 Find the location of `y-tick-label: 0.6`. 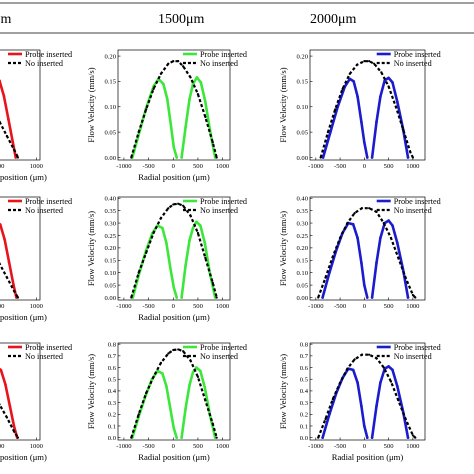

y-tick-label: 0.6 is located at coordinates (304, 368).